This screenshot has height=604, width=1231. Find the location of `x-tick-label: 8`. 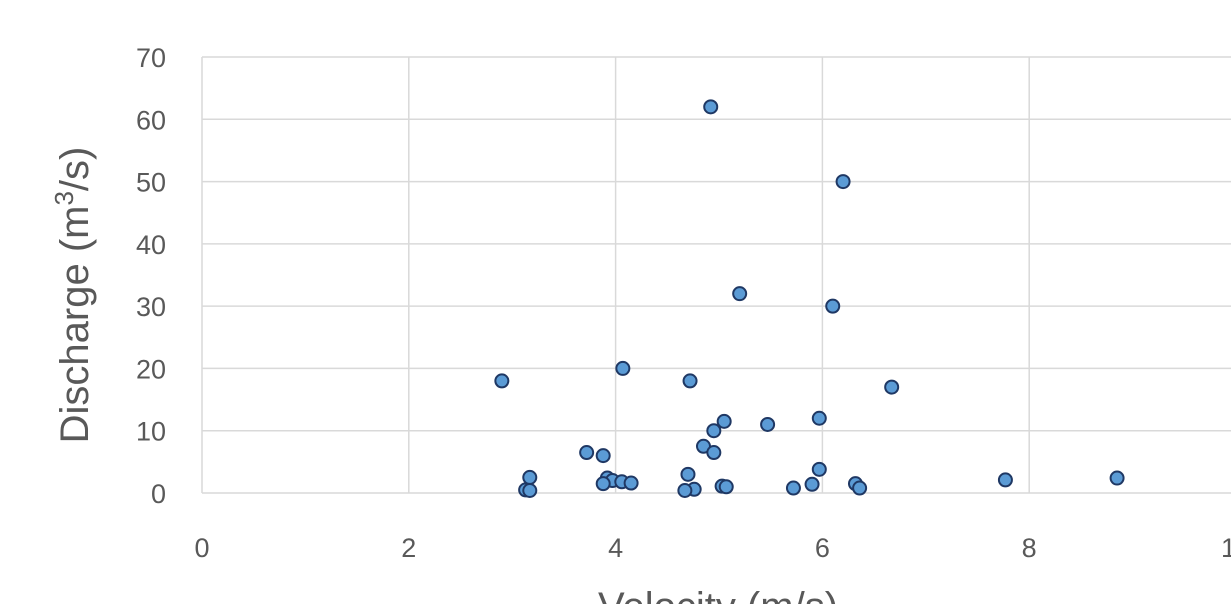

x-tick-label: 8 is located at coordinates (1029, 548).